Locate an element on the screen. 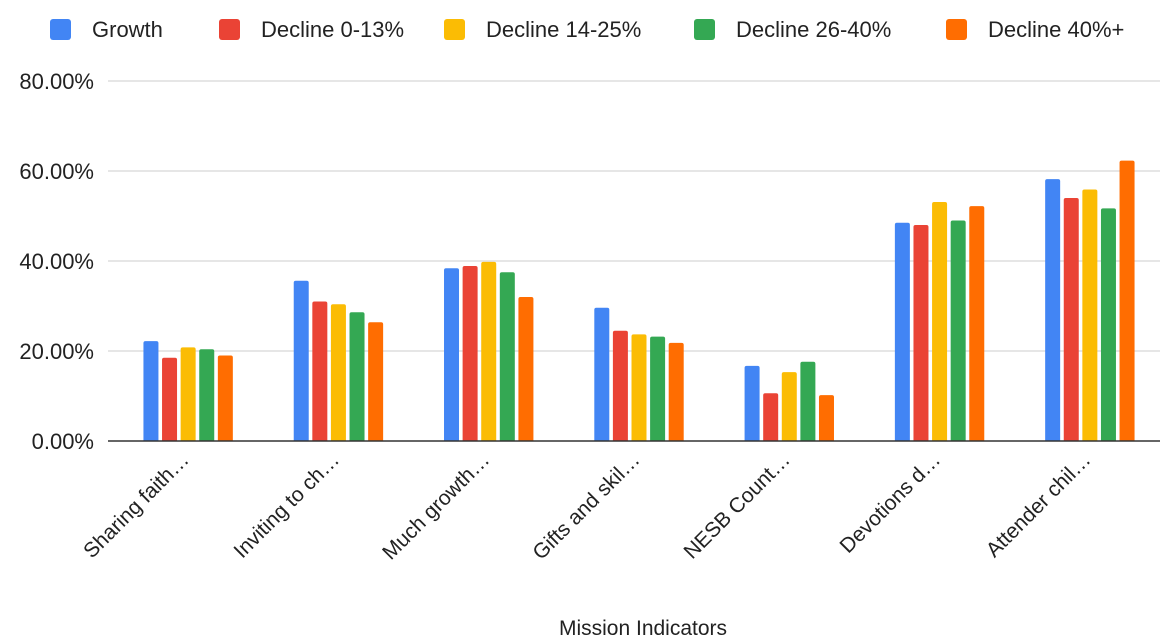  bar-decline-0-13--4 is located at coordinates (620, 385).